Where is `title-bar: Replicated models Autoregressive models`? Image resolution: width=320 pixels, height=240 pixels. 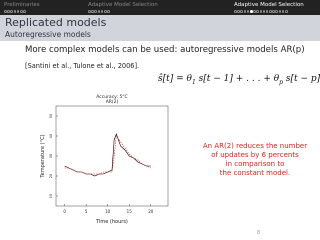
title-bar: Replicated models Autoregressive models is located at coordinates (160, 28).